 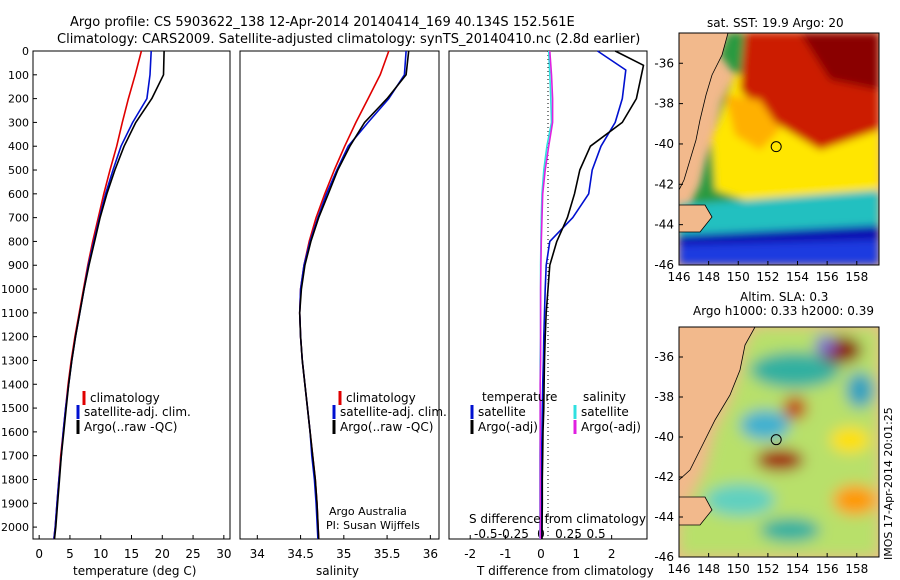 I want to click on salinity-series, so click(x=354, y=295).